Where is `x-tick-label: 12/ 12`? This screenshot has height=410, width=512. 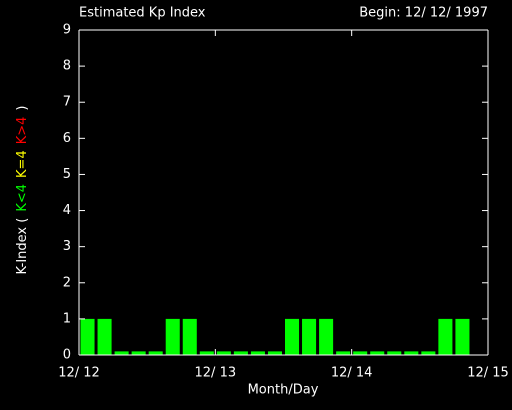 x-tick-label: 12/ 12 is located at coordinates (79, 373).